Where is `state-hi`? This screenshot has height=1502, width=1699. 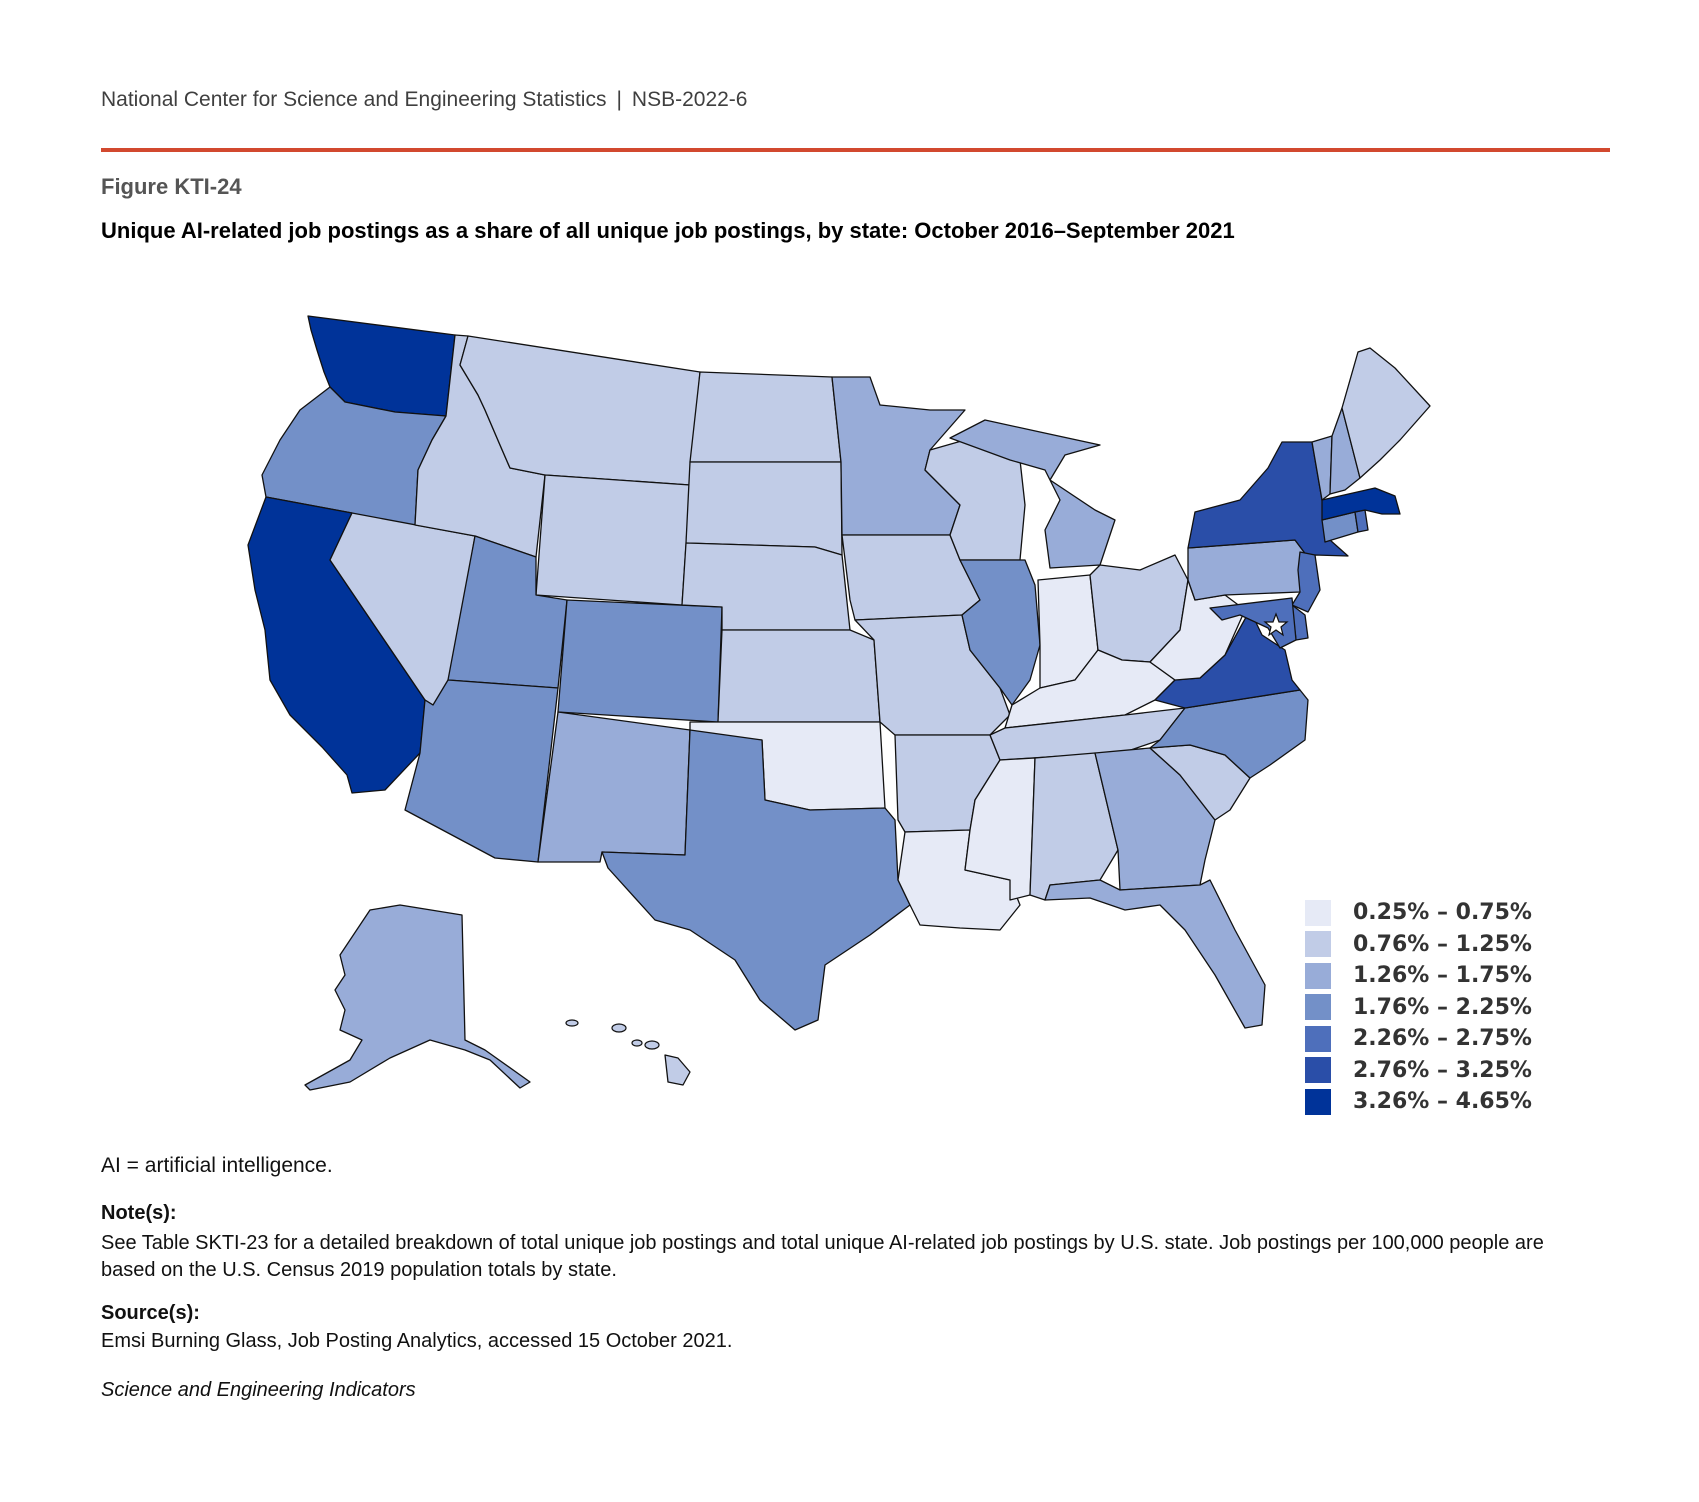
state-hi is located at coordinates (677, 1070).